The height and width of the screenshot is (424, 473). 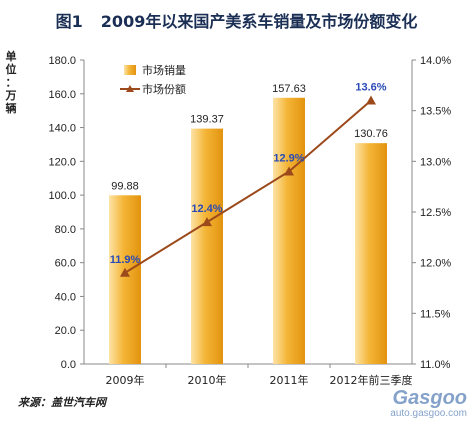 What do you see at coordinates (62, 61) in the screenshot?
I see `y-left-tick-label: 180.0` at bounding box center [62, 61].